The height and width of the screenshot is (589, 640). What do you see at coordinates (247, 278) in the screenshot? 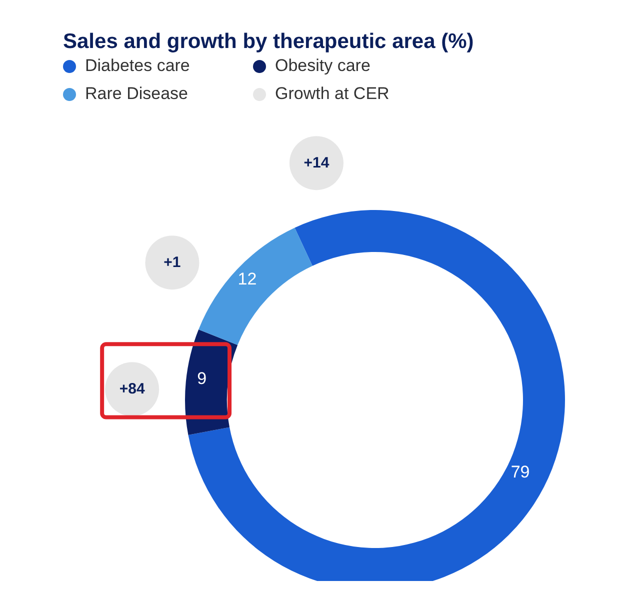
I see `data-label: 12` at bounding box center [247, 278].